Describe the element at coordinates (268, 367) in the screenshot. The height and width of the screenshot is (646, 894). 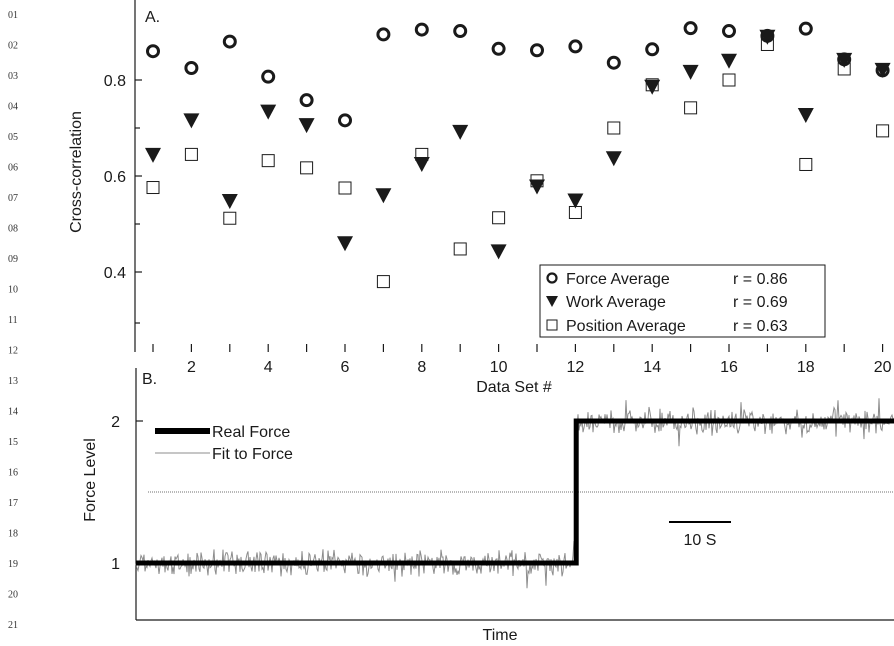
I see `x-tick-label: 4` at that location.